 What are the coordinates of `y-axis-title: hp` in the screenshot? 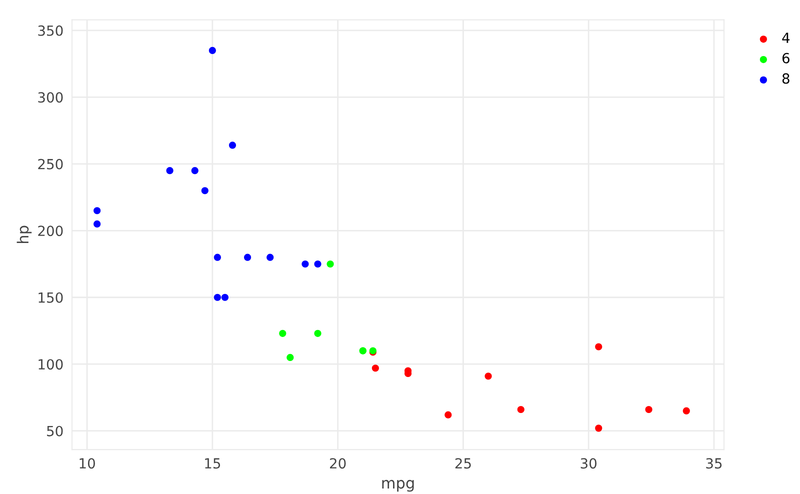 It's located at (24, 234).